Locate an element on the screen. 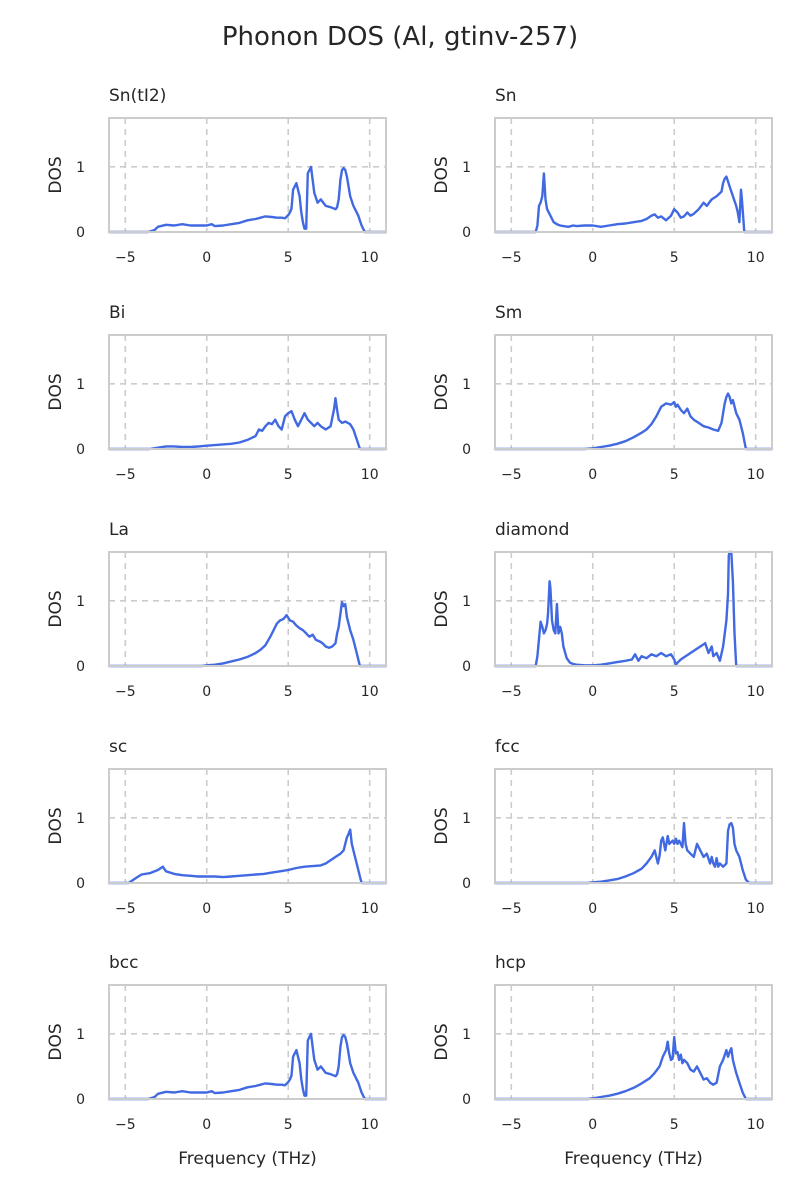 Image resolution: width=800 pixels, height=1200 pixels. subplot-title: Sm is located at coordinates (508, 313).